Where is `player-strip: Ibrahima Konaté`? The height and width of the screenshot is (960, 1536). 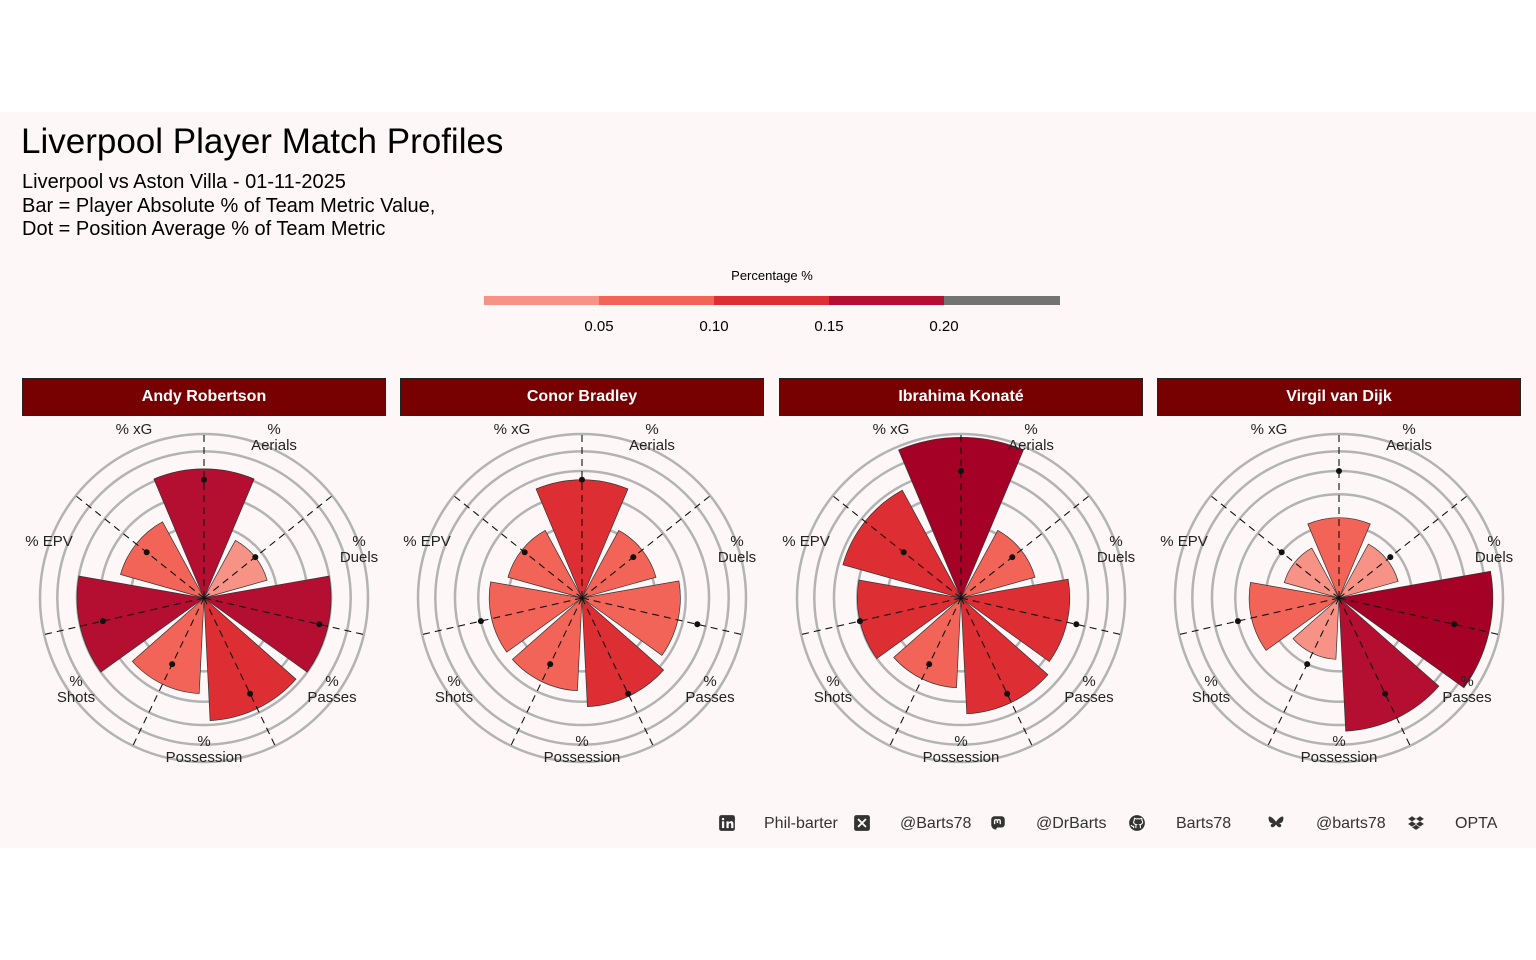 player-strip: Ibrahima Konaté is located at coordinates (961, 397).